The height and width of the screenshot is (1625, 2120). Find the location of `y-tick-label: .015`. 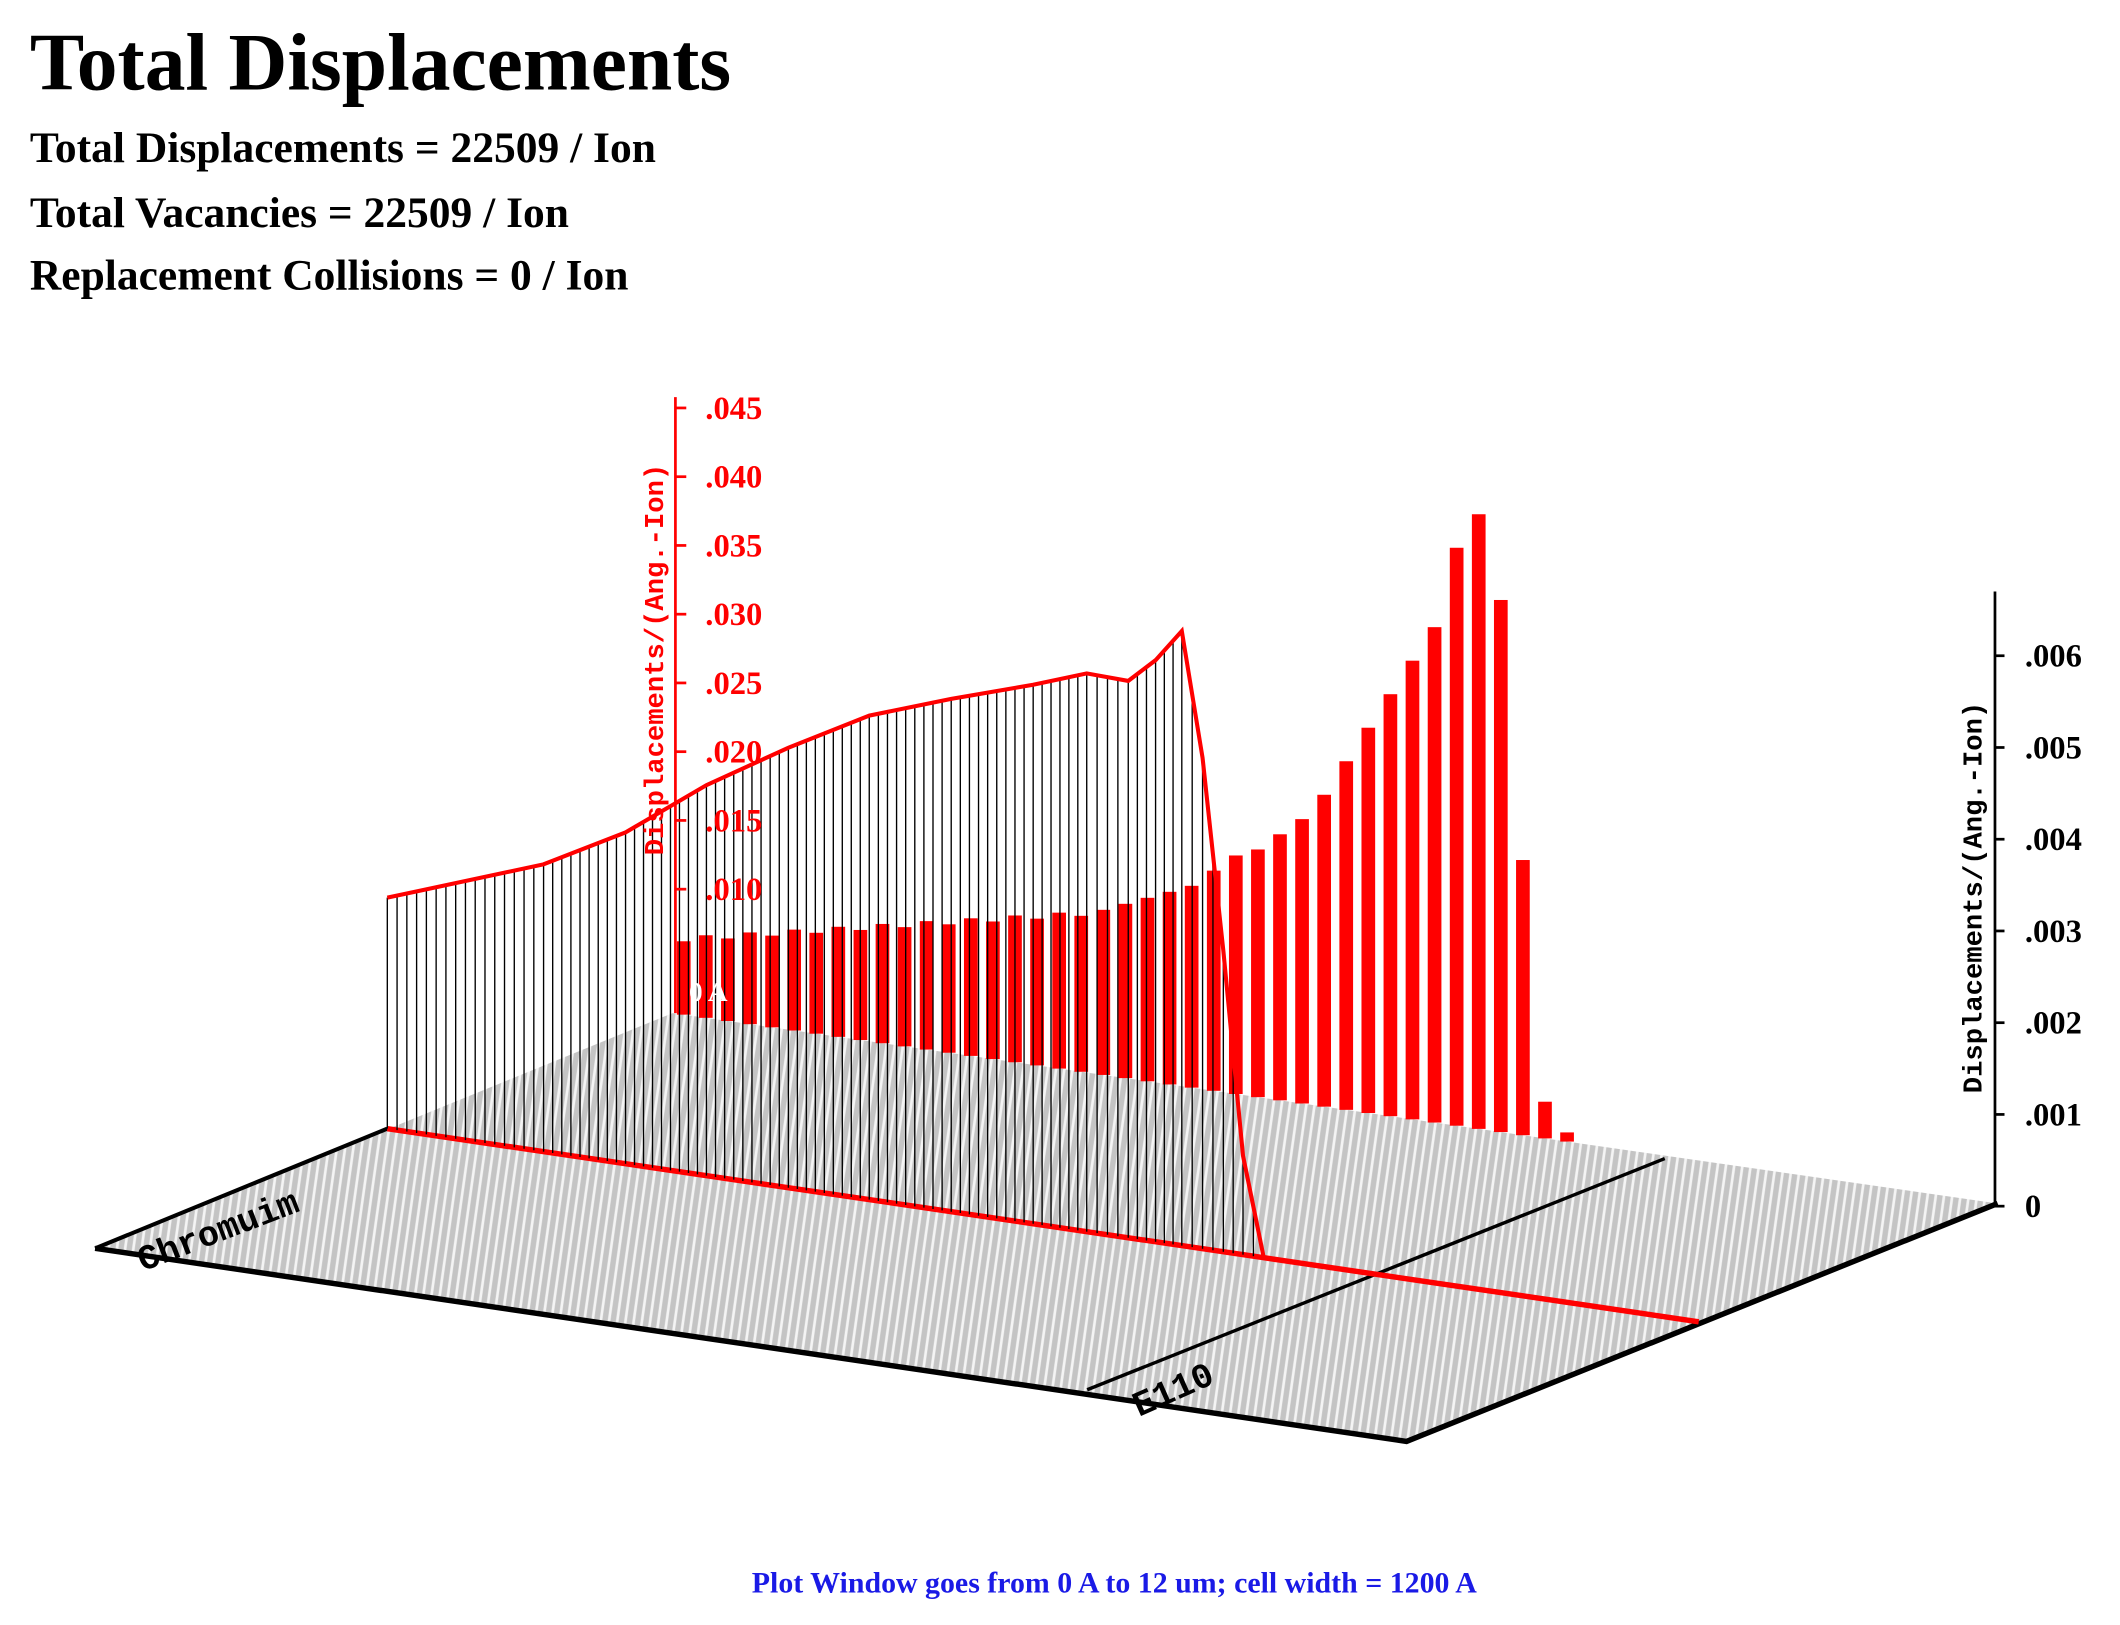

y-tick-label: .015 is located at coordinates (733, 821).